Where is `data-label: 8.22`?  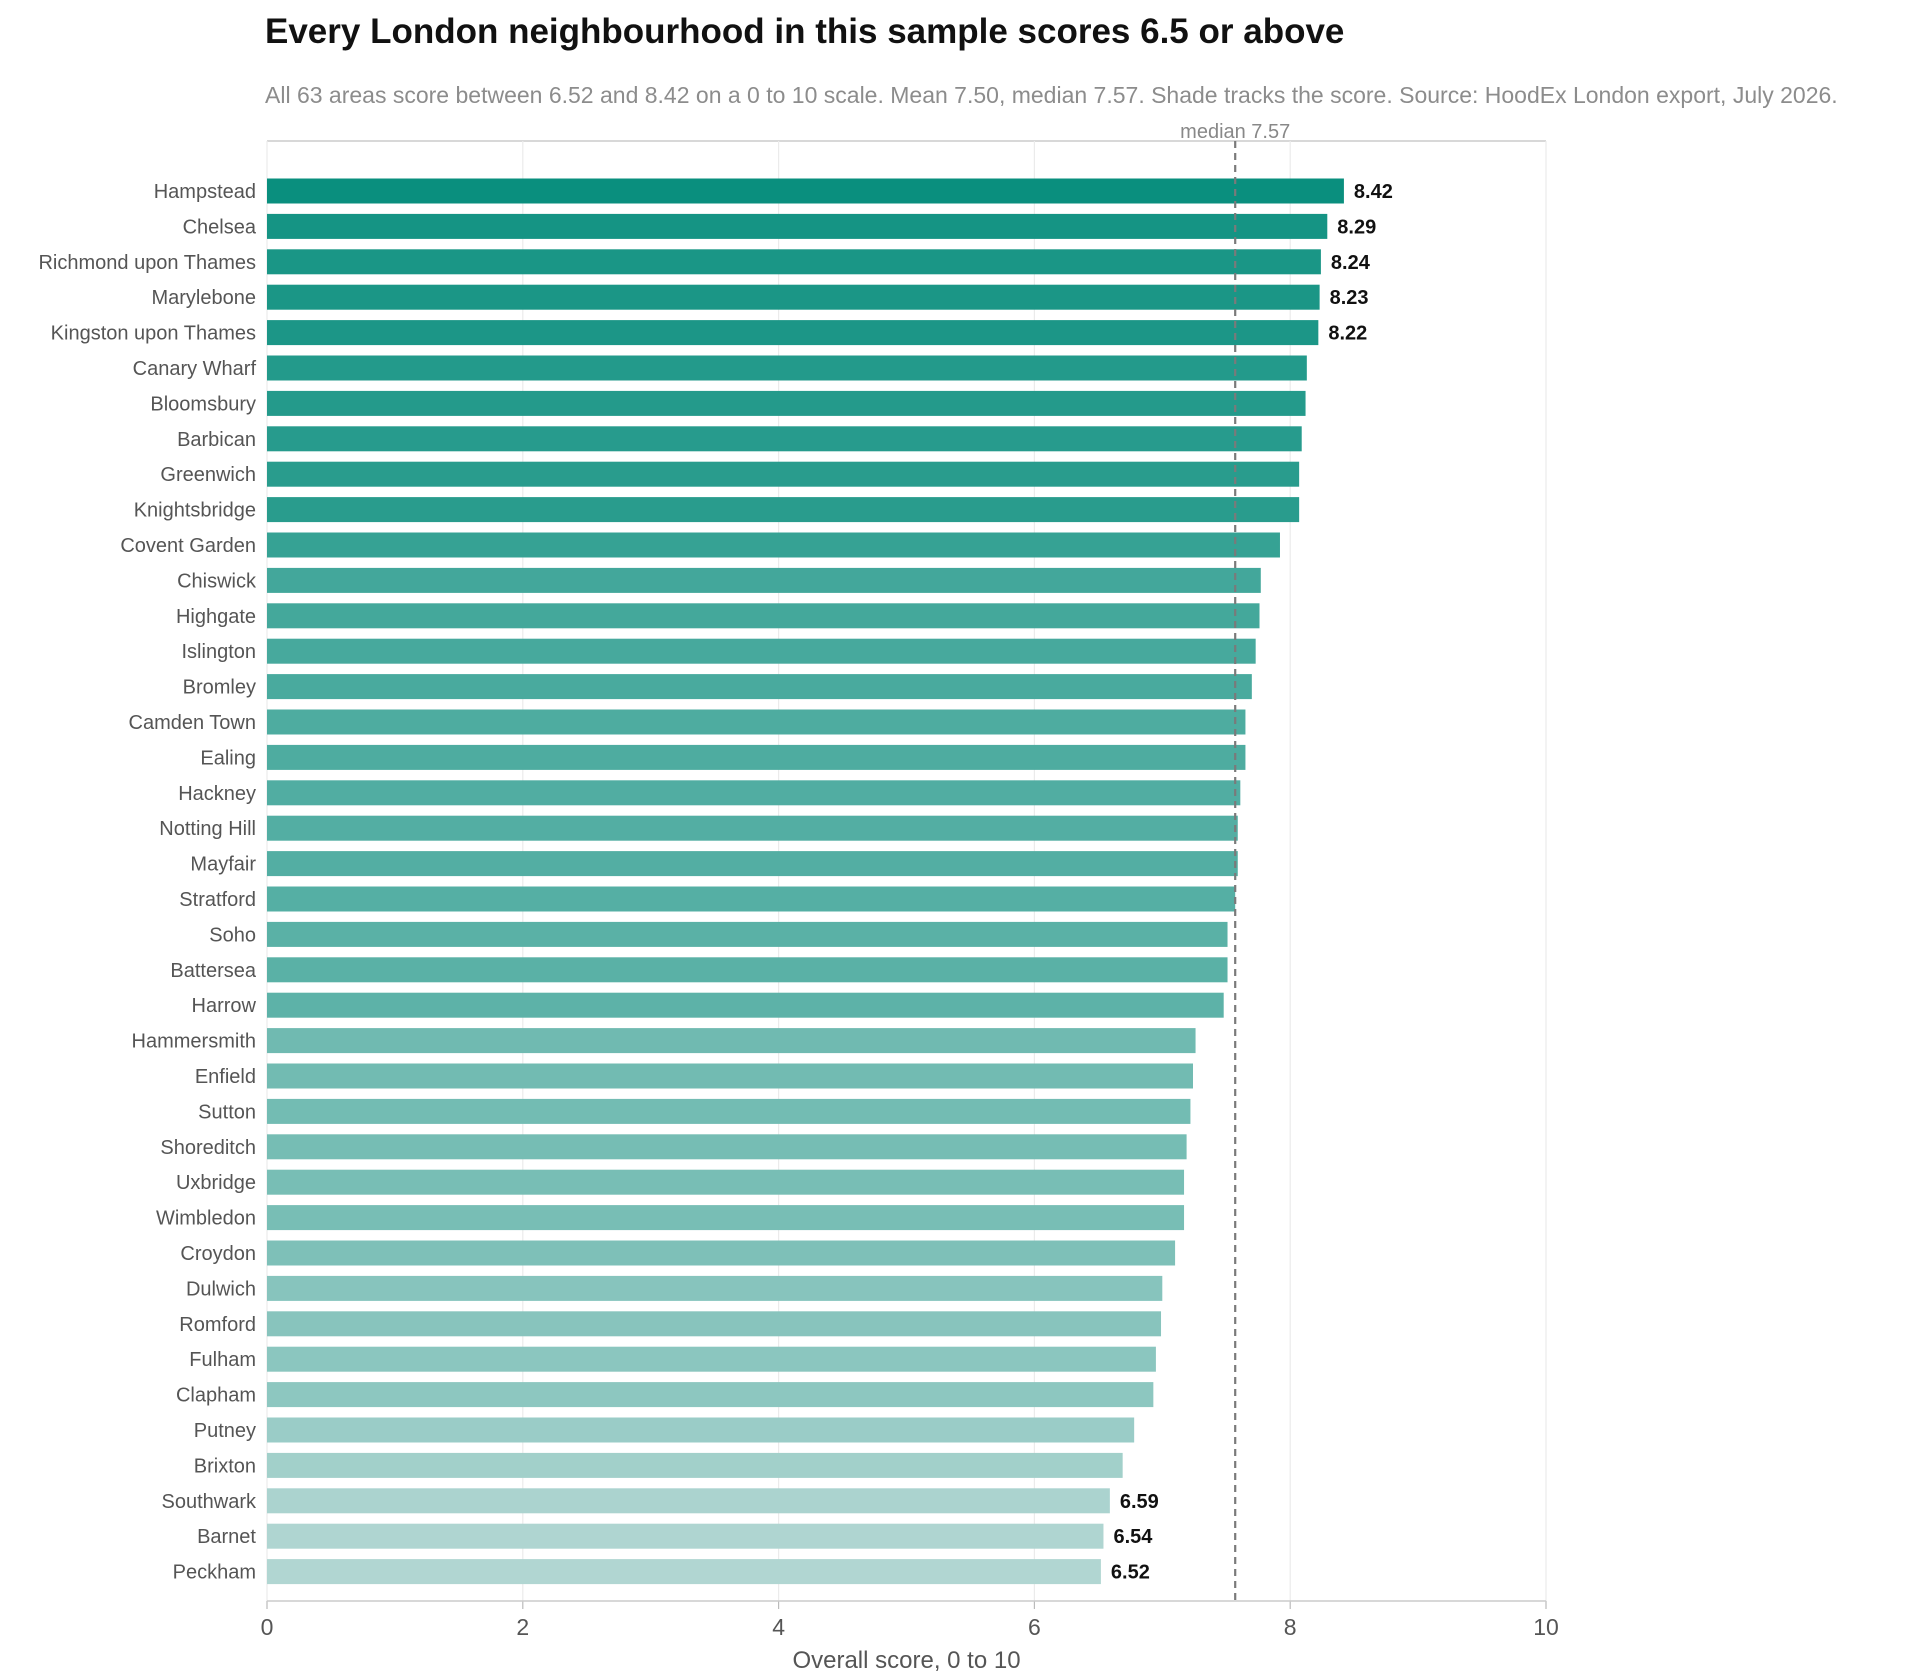
data-label: 8.22 is located at coordinates (1347, 334).